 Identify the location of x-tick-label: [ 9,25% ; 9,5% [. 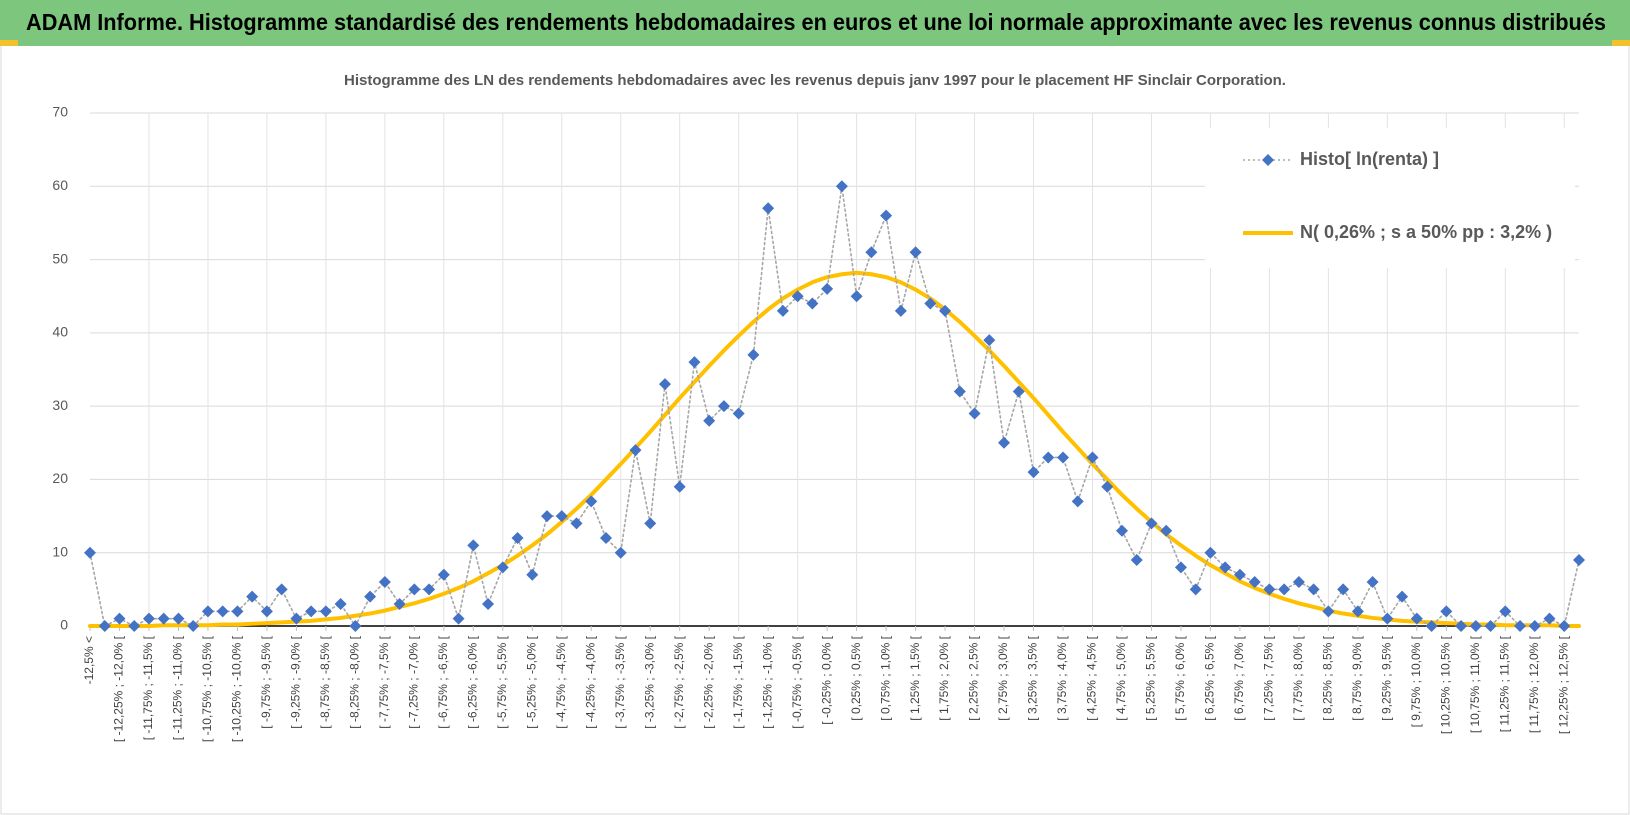
(1387, 677).